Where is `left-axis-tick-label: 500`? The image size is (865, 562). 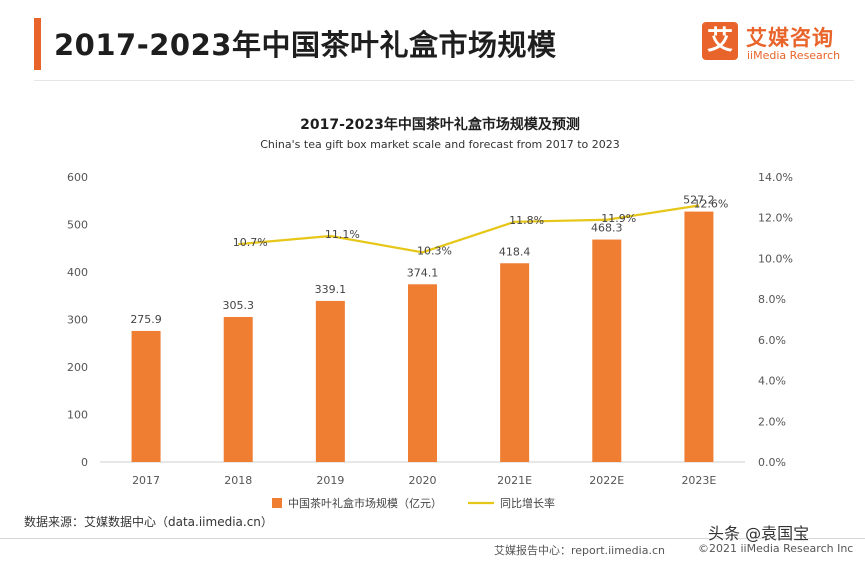 left-axis-tick-label: 500 is located at coordinates (77, 225).